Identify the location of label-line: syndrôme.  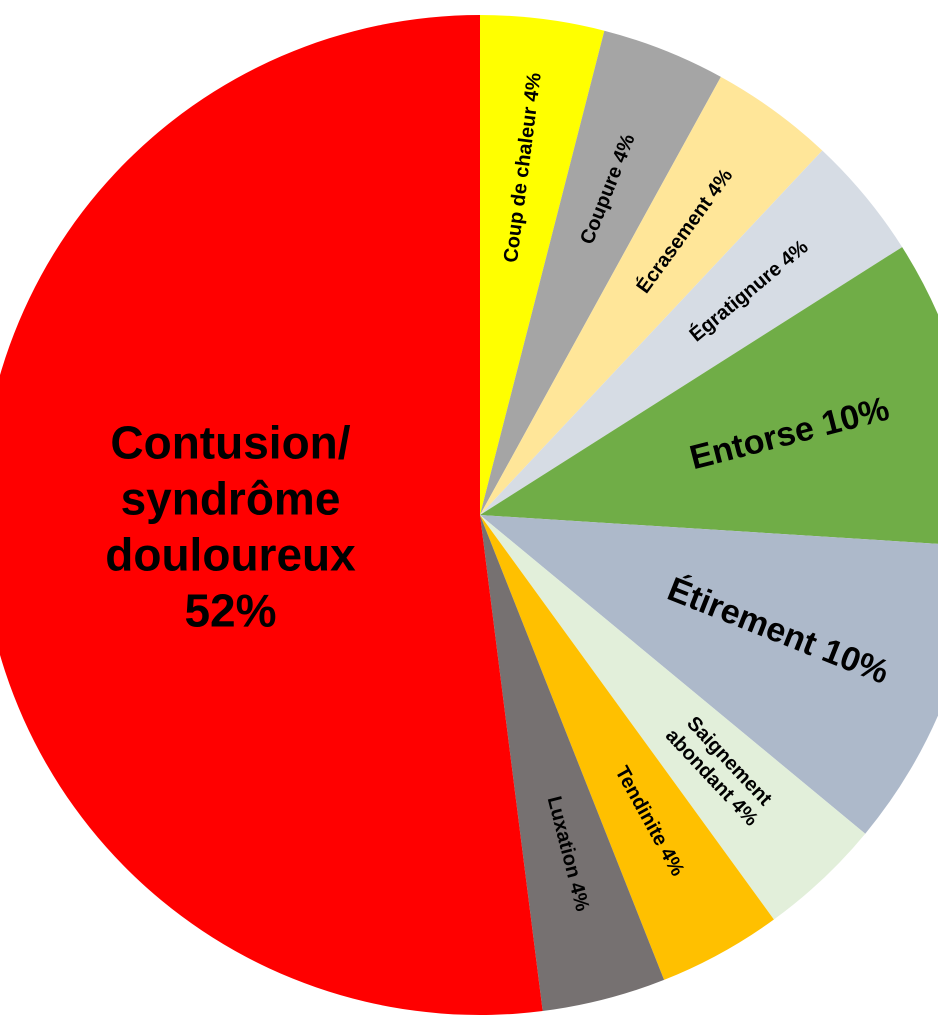
(231, 499).